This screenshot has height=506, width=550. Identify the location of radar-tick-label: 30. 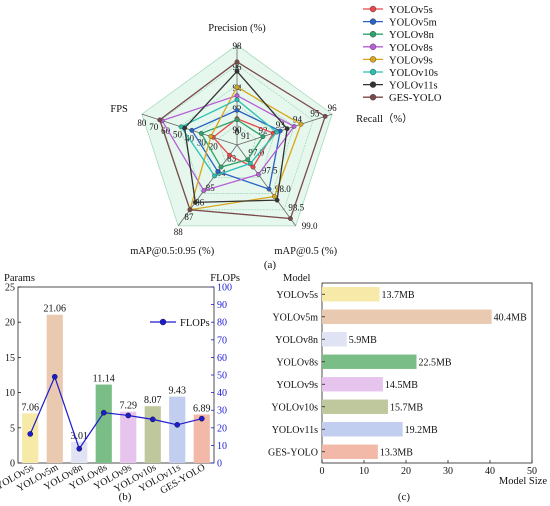
(202, 142).